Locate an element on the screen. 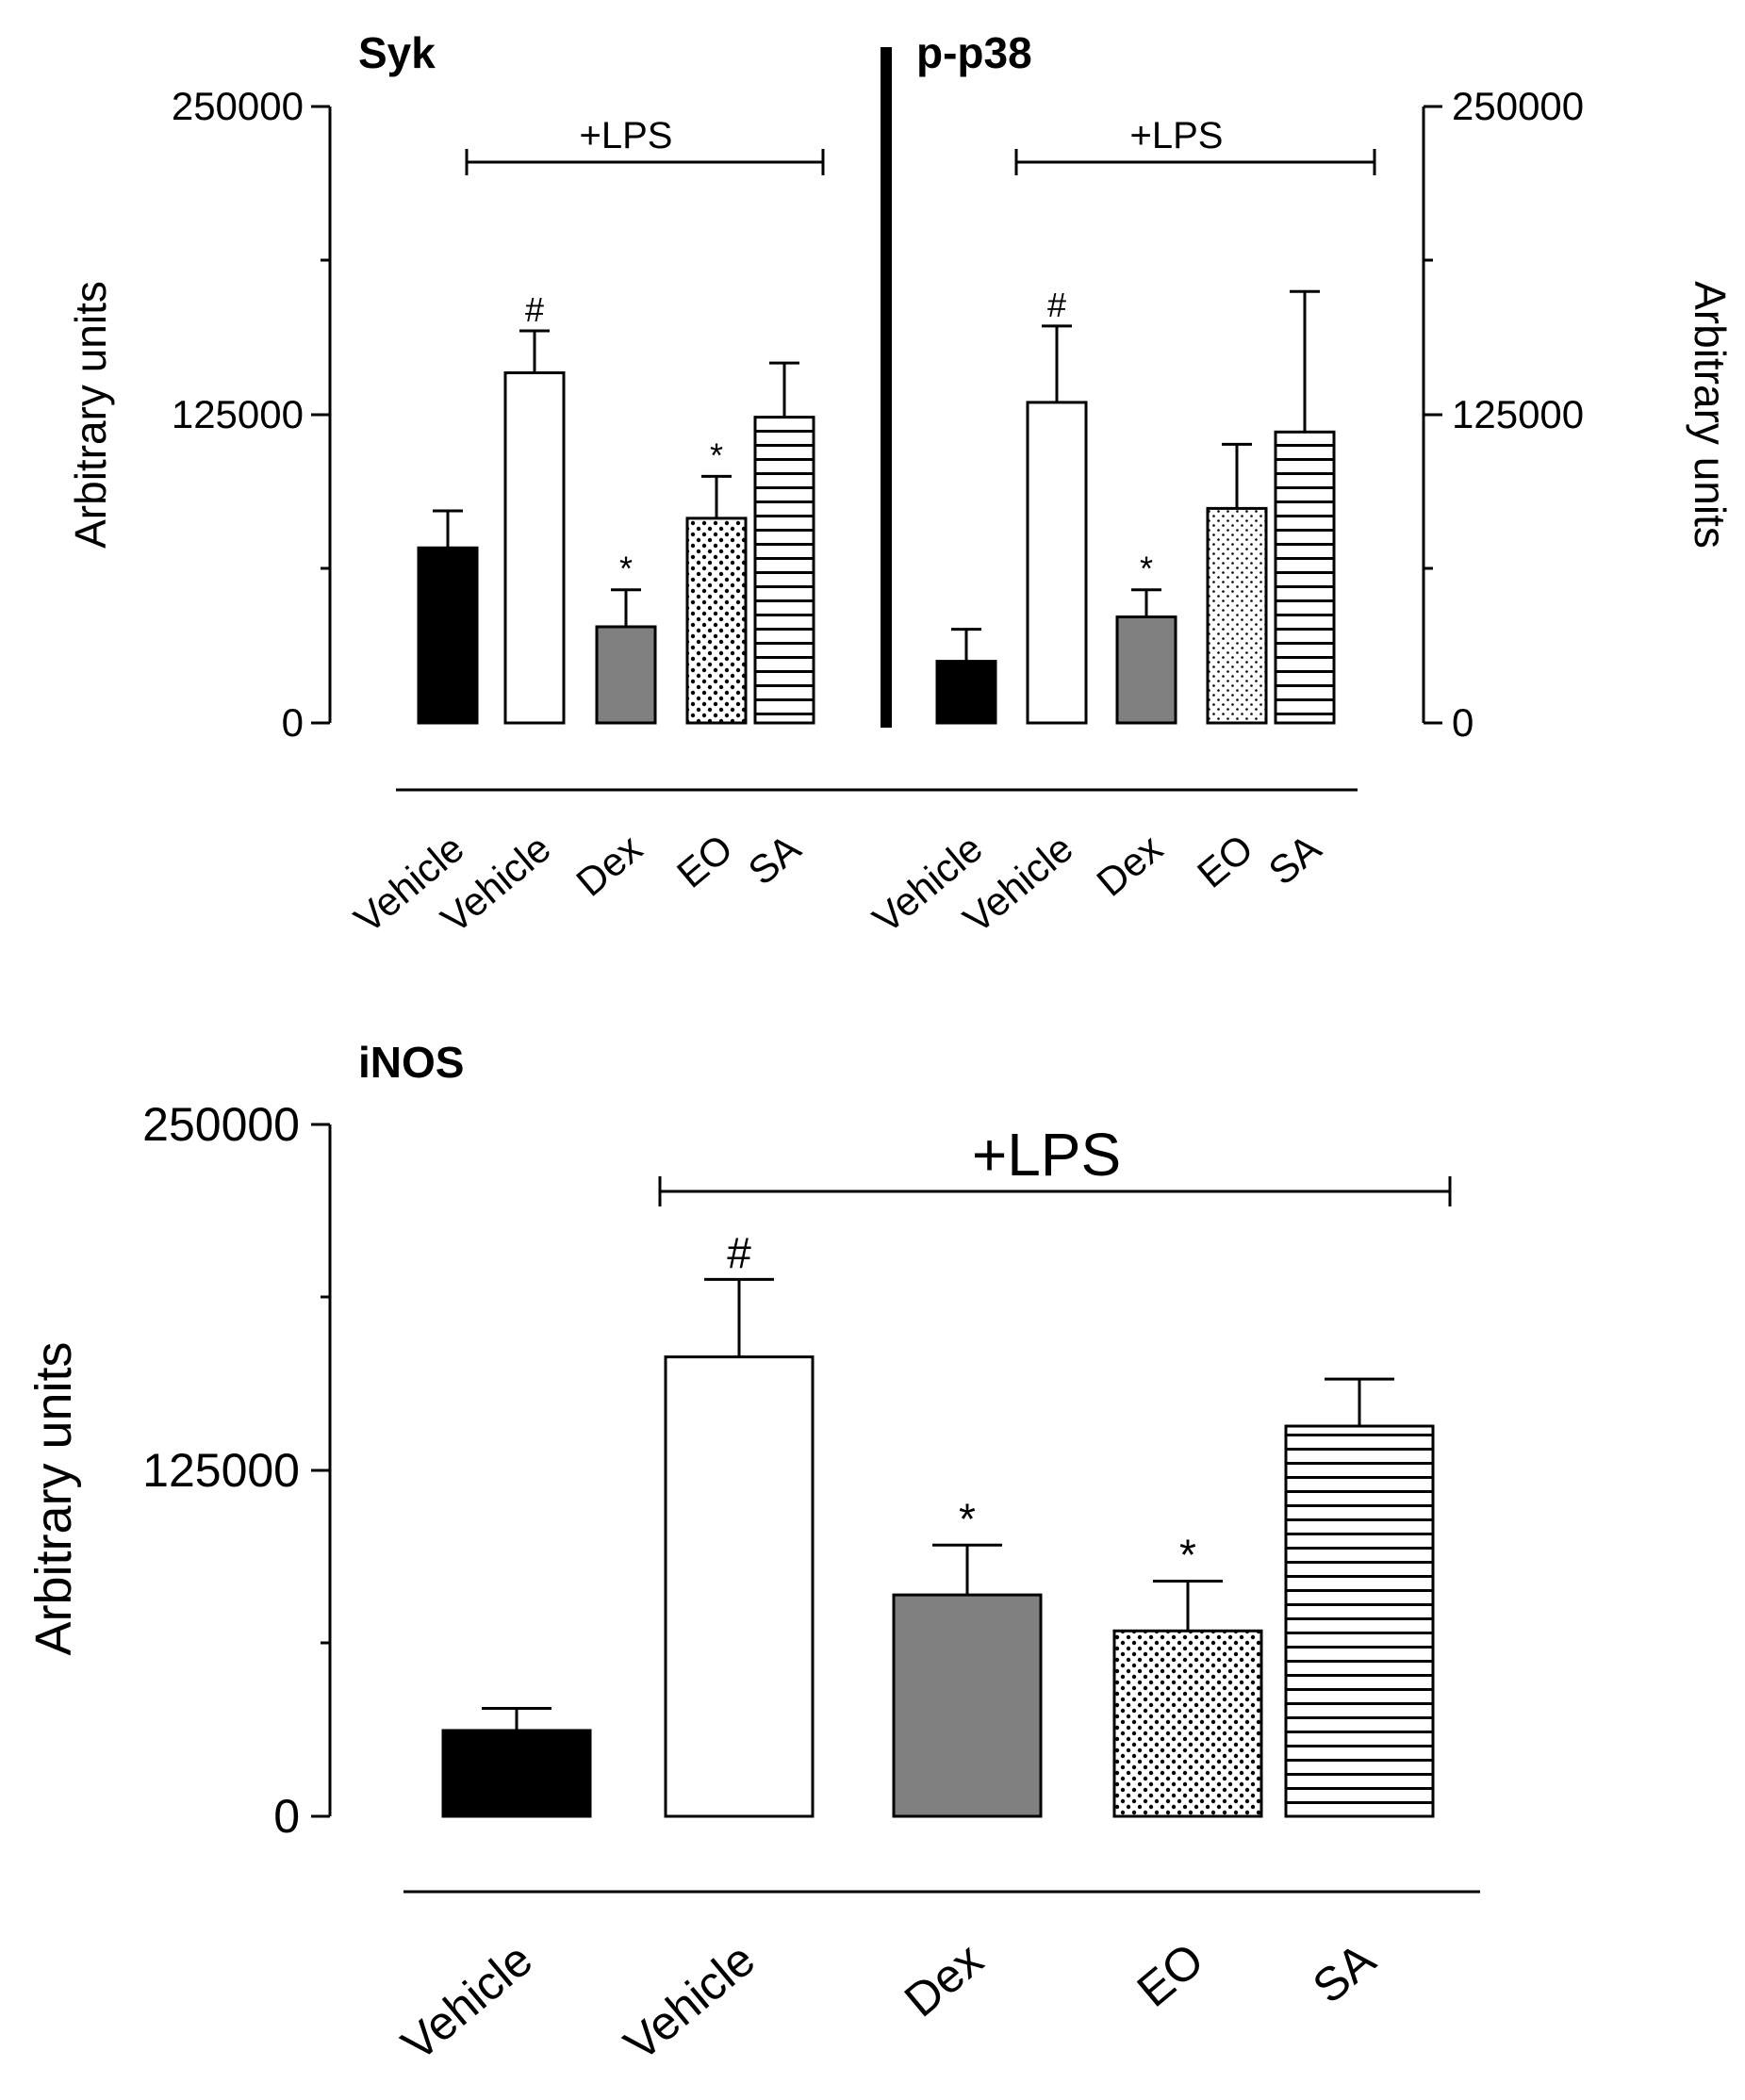  inos-category-label: EO is located at coordinates (1170, 1975).